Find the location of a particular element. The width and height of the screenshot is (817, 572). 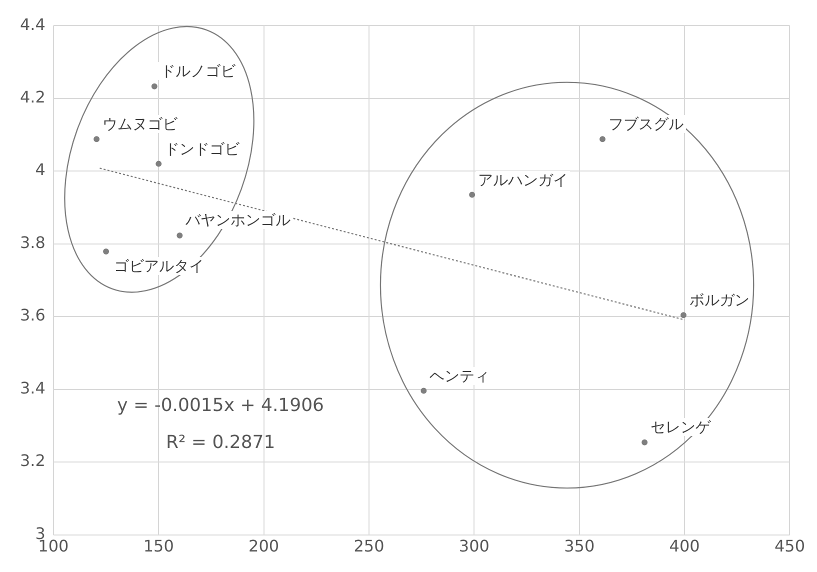

annotation: フブスグル is located at coordinates (646, 124).